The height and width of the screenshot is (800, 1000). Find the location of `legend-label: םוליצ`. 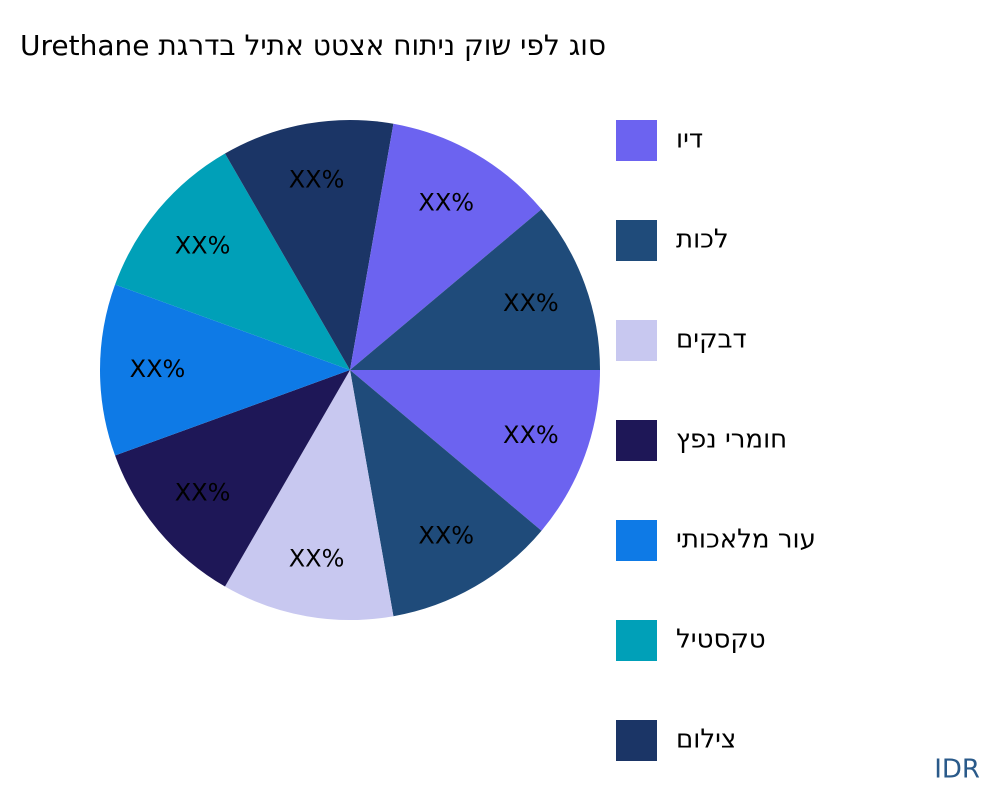

legend-label: םוליצ is located at coordinates (706, 740).